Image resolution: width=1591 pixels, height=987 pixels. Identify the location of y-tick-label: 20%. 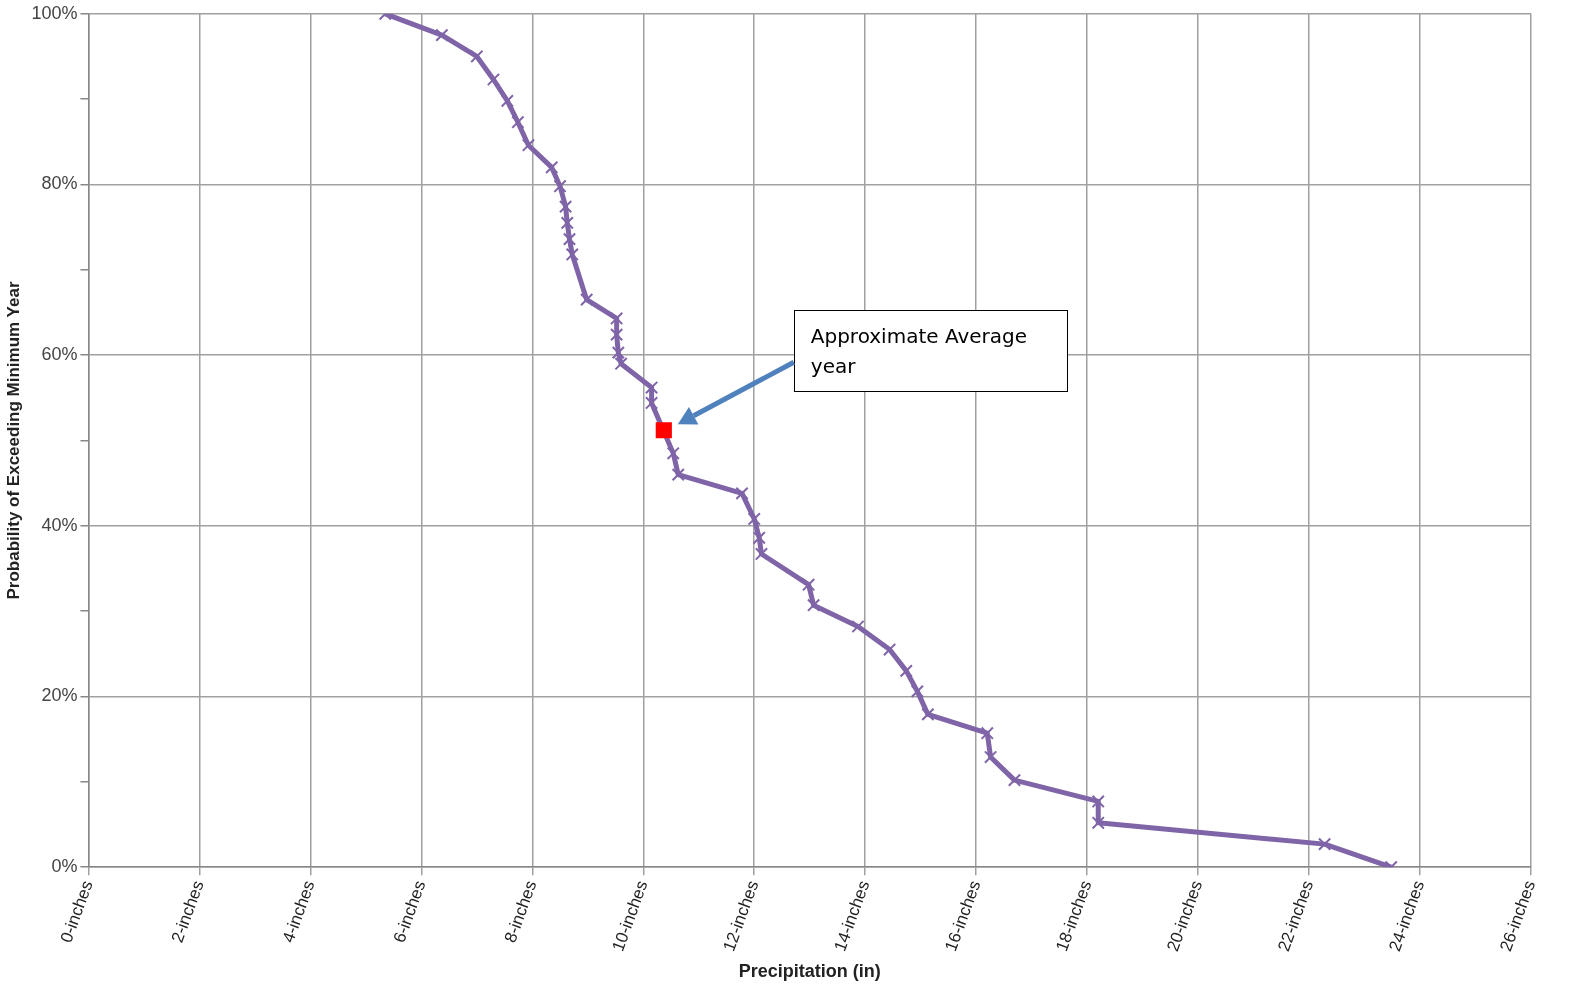
(59, 695).